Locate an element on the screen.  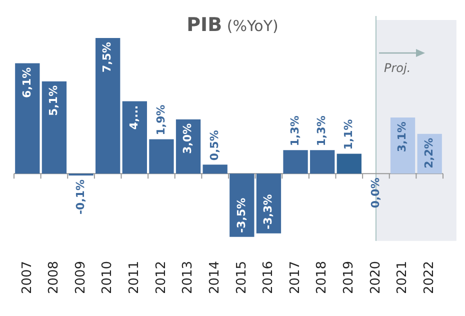
chart-title: PIB (%YoY) is located at coordinates (233, 25).